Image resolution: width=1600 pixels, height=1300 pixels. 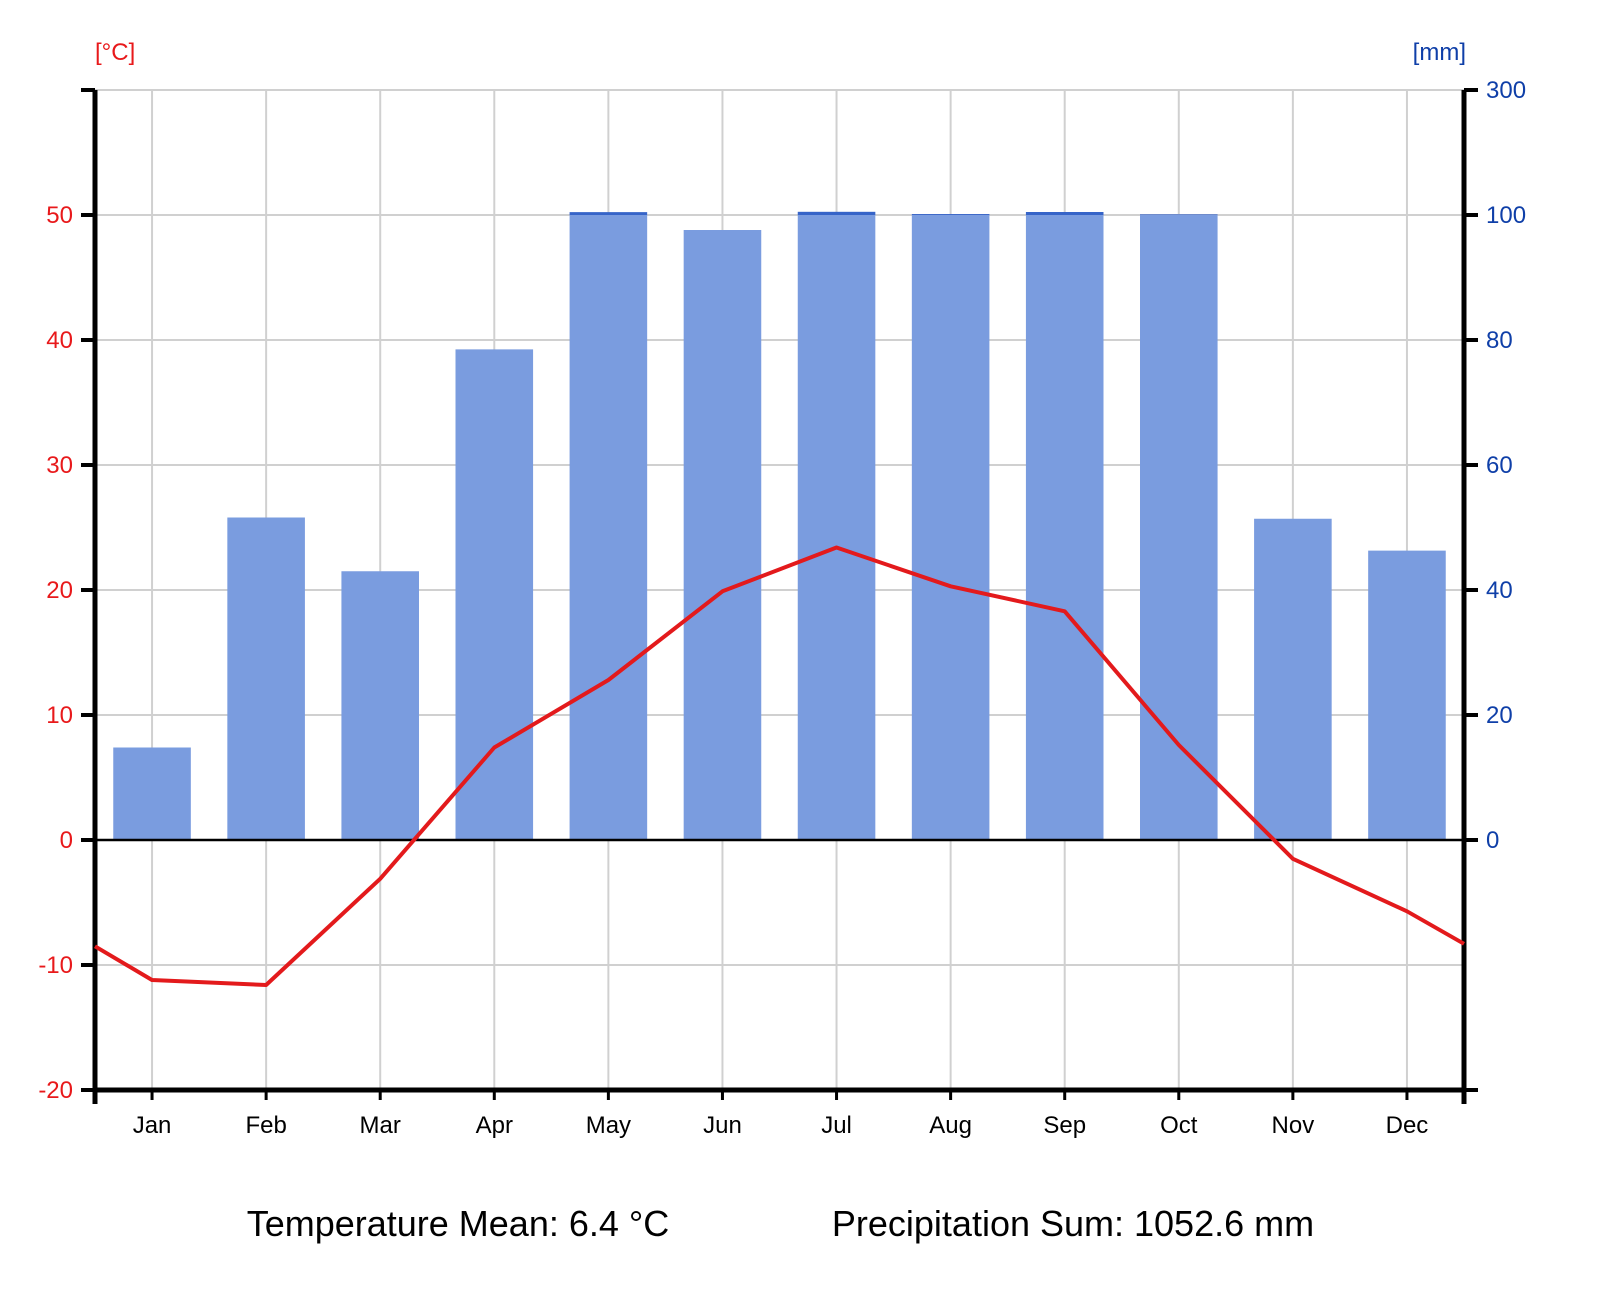 What do you see at coordinates (115, 52) in the screenshot?
I see `left-axis-unit: [°C]` at bounding box center [115, 52].